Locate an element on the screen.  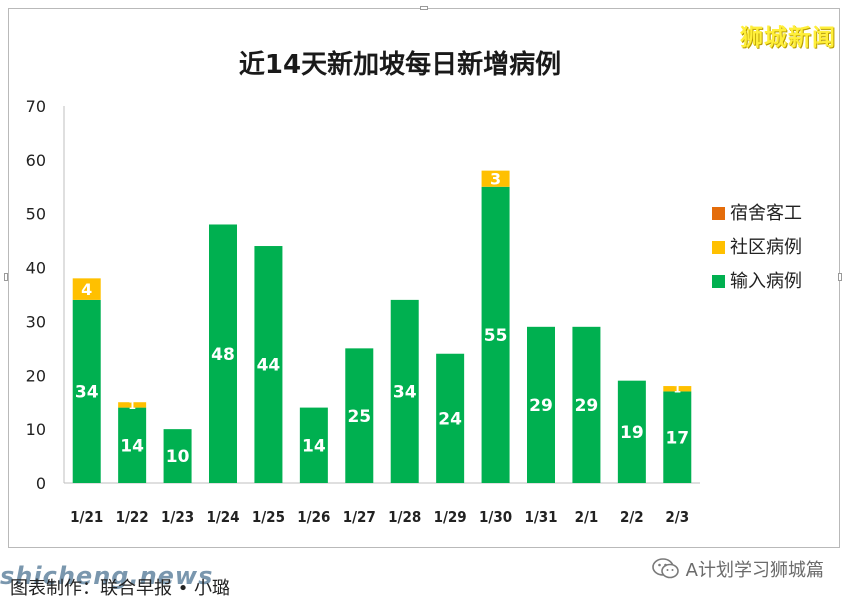
frame-handle-right is located at coordinates (840, 277).